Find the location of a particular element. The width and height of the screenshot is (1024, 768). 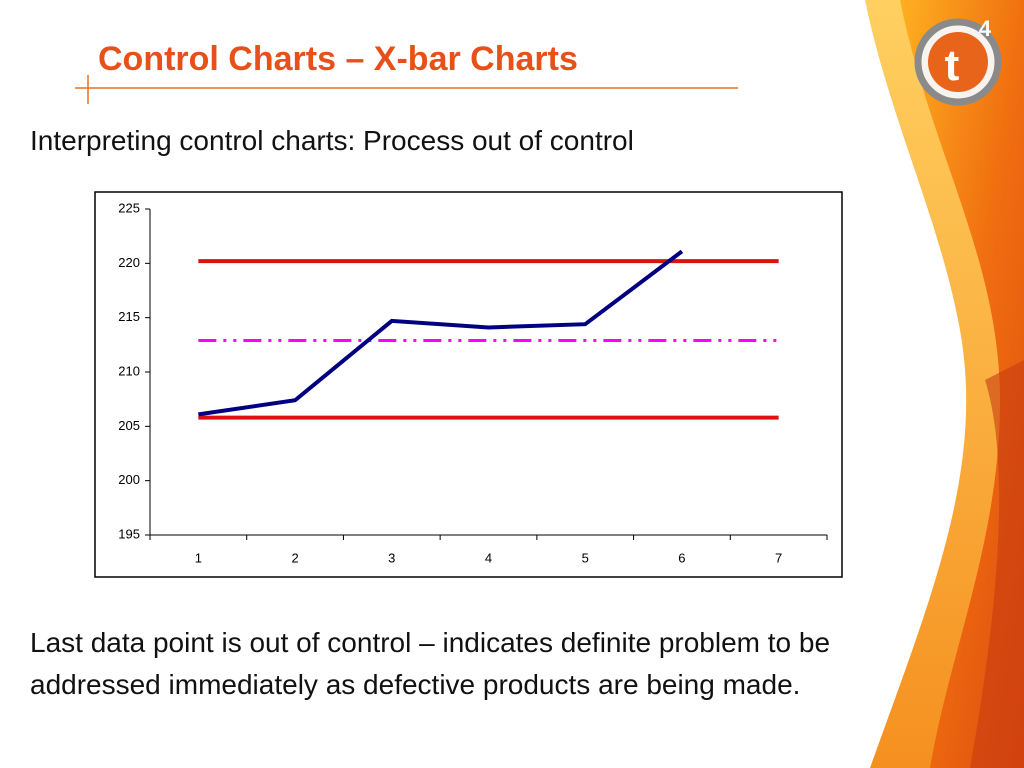

x-tick-label: 4 is located at coordinates (488, 557).